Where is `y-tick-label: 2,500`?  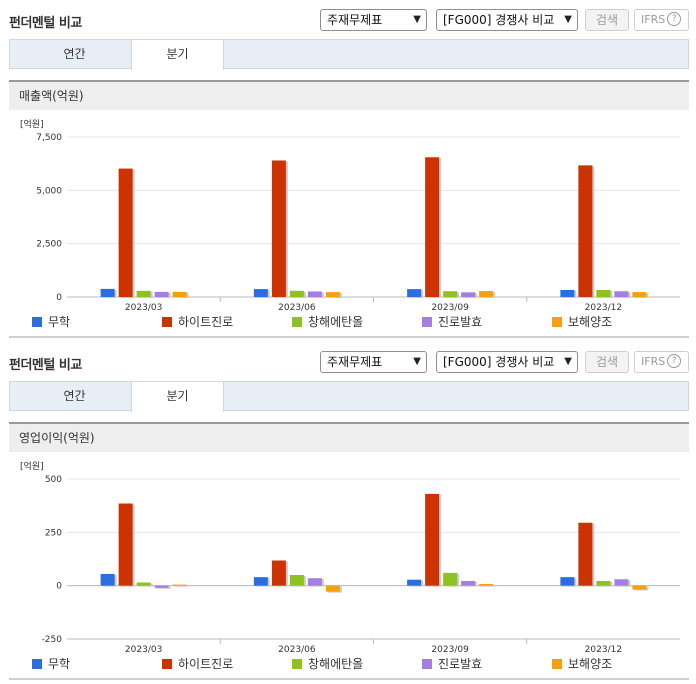 y-tick-label: 2,500 is located at coordinates (49, 245).